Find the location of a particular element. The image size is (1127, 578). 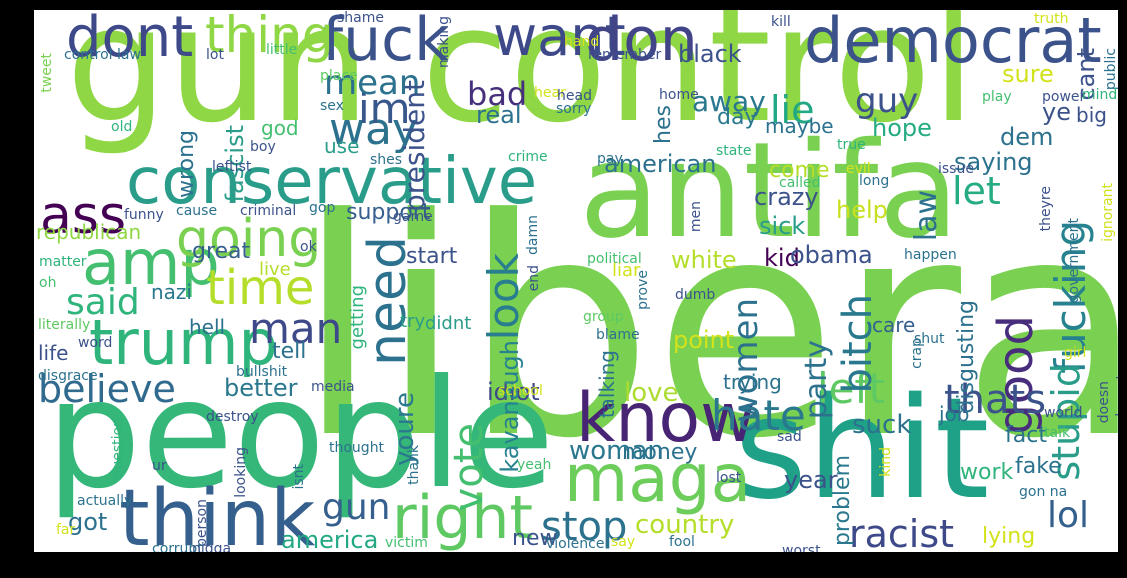

word-thought: thought is located at coordinates (357, 448).